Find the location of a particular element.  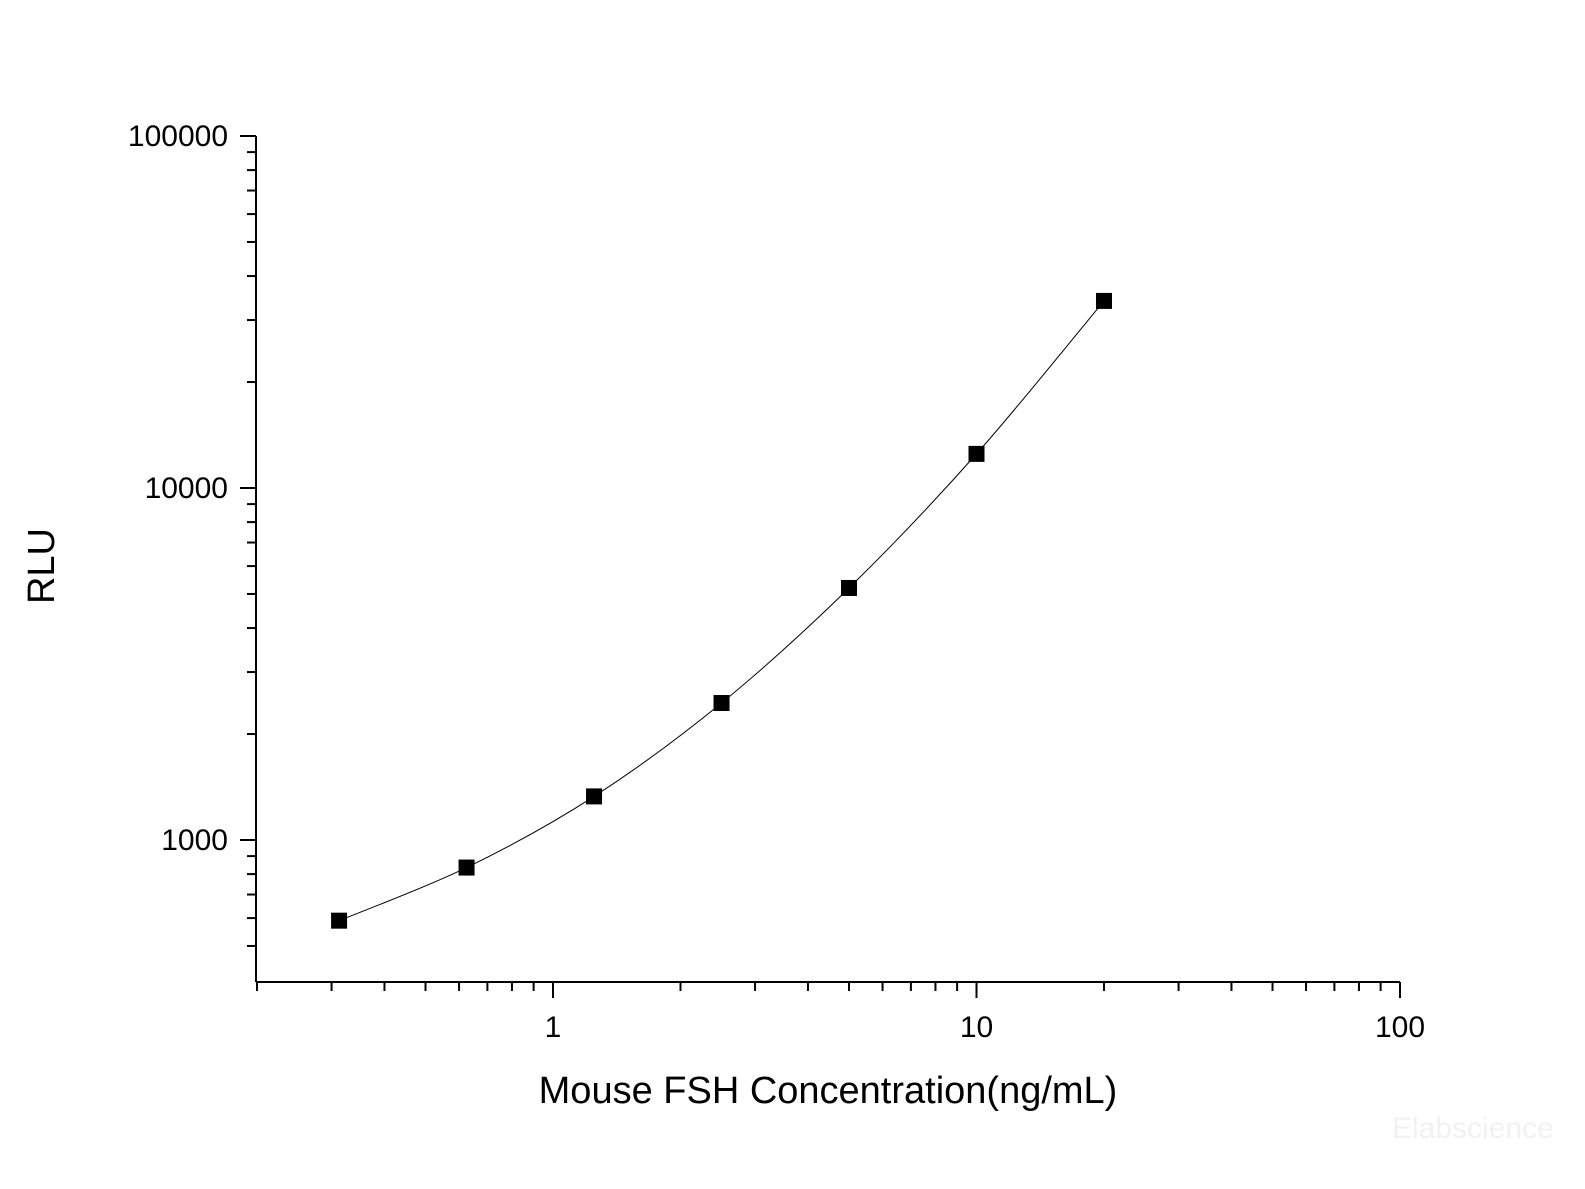

y-tick-label: 100000 is located at coordinates (178, 136).